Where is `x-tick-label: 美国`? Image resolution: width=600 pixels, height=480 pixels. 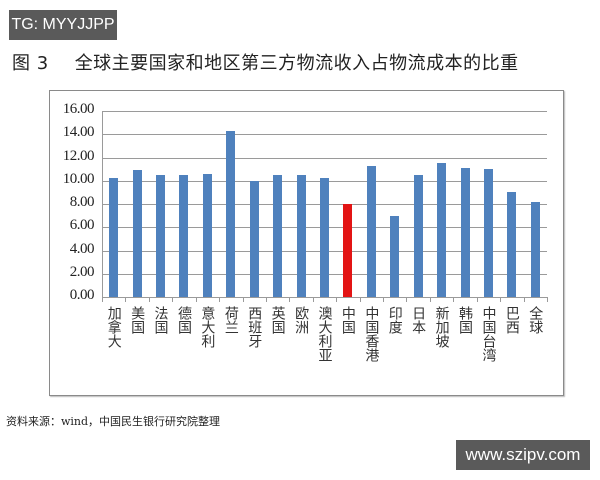
x-tick-label: 美国 is located at coordinates (137, 320).